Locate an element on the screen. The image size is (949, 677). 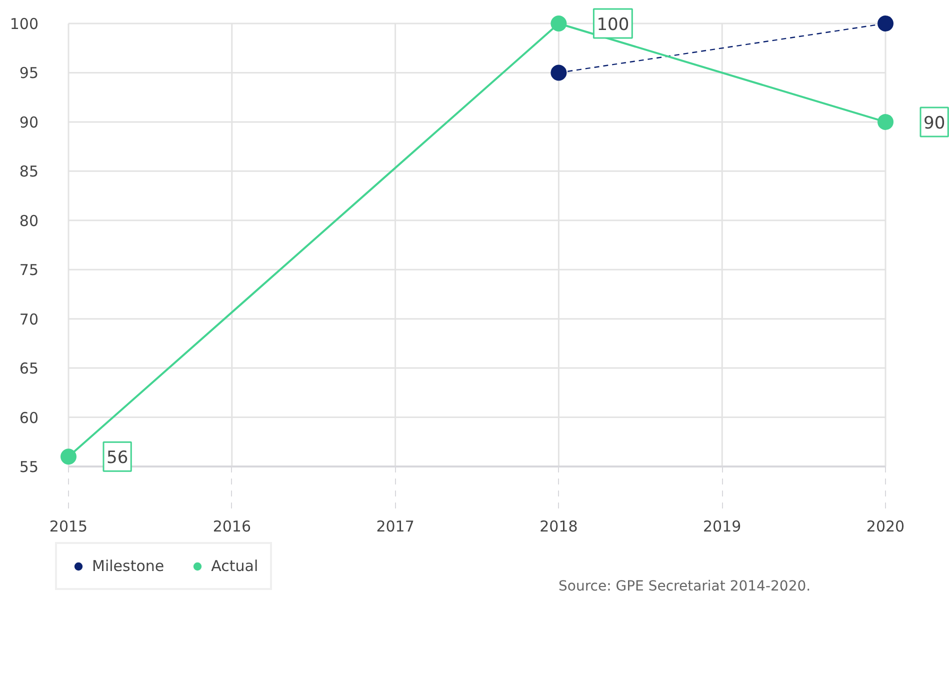
x-tick-label: 2015 is located at coordinates (68, 527).